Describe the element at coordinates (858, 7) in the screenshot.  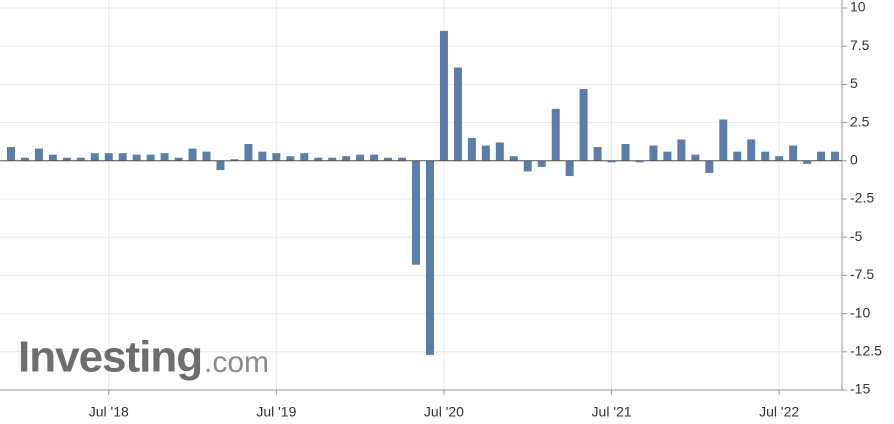
I see `y-tick-label: 10` at that location.